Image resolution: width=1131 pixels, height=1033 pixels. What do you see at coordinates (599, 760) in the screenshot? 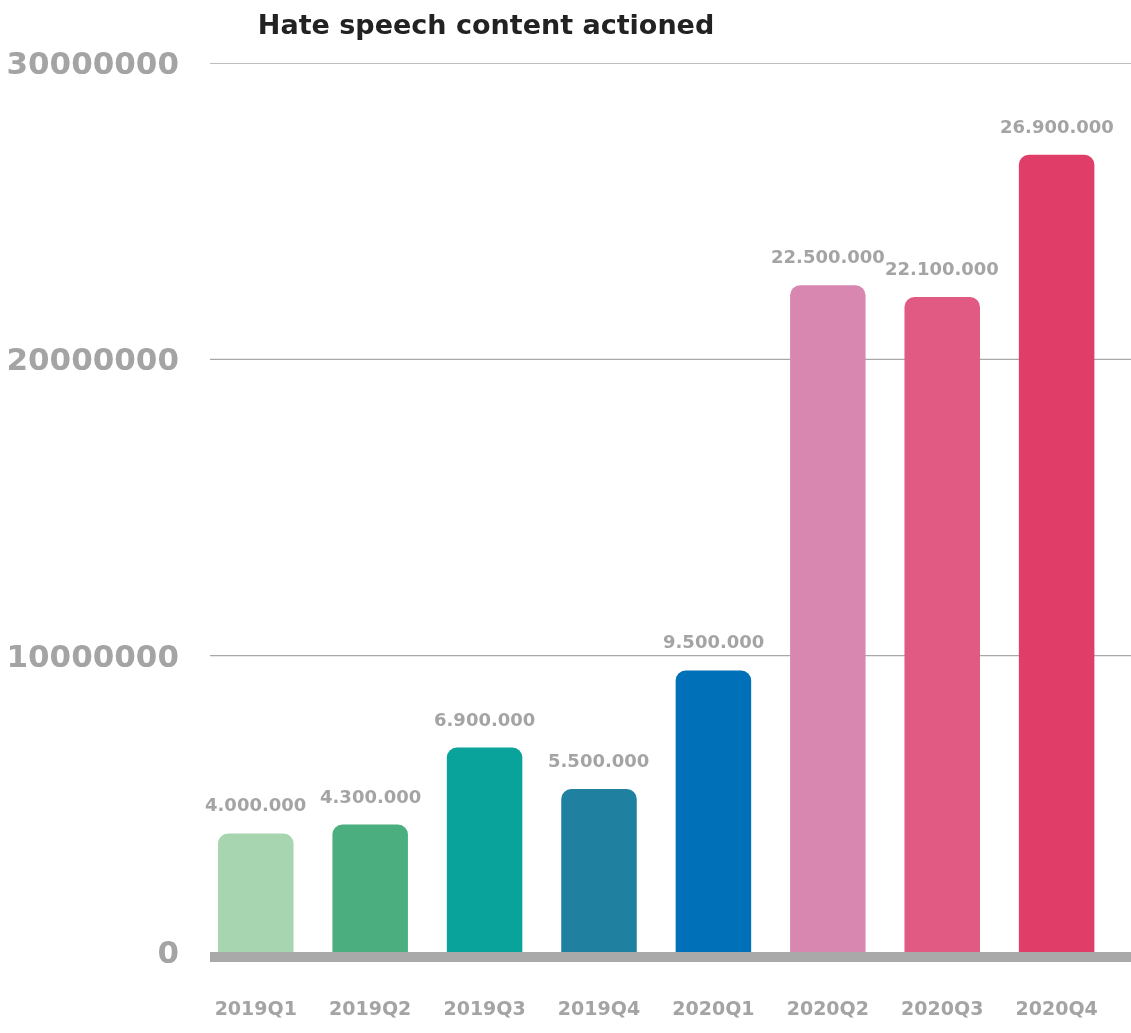
I see `data-label: 5.500.000` at bounding box center [599, 760].